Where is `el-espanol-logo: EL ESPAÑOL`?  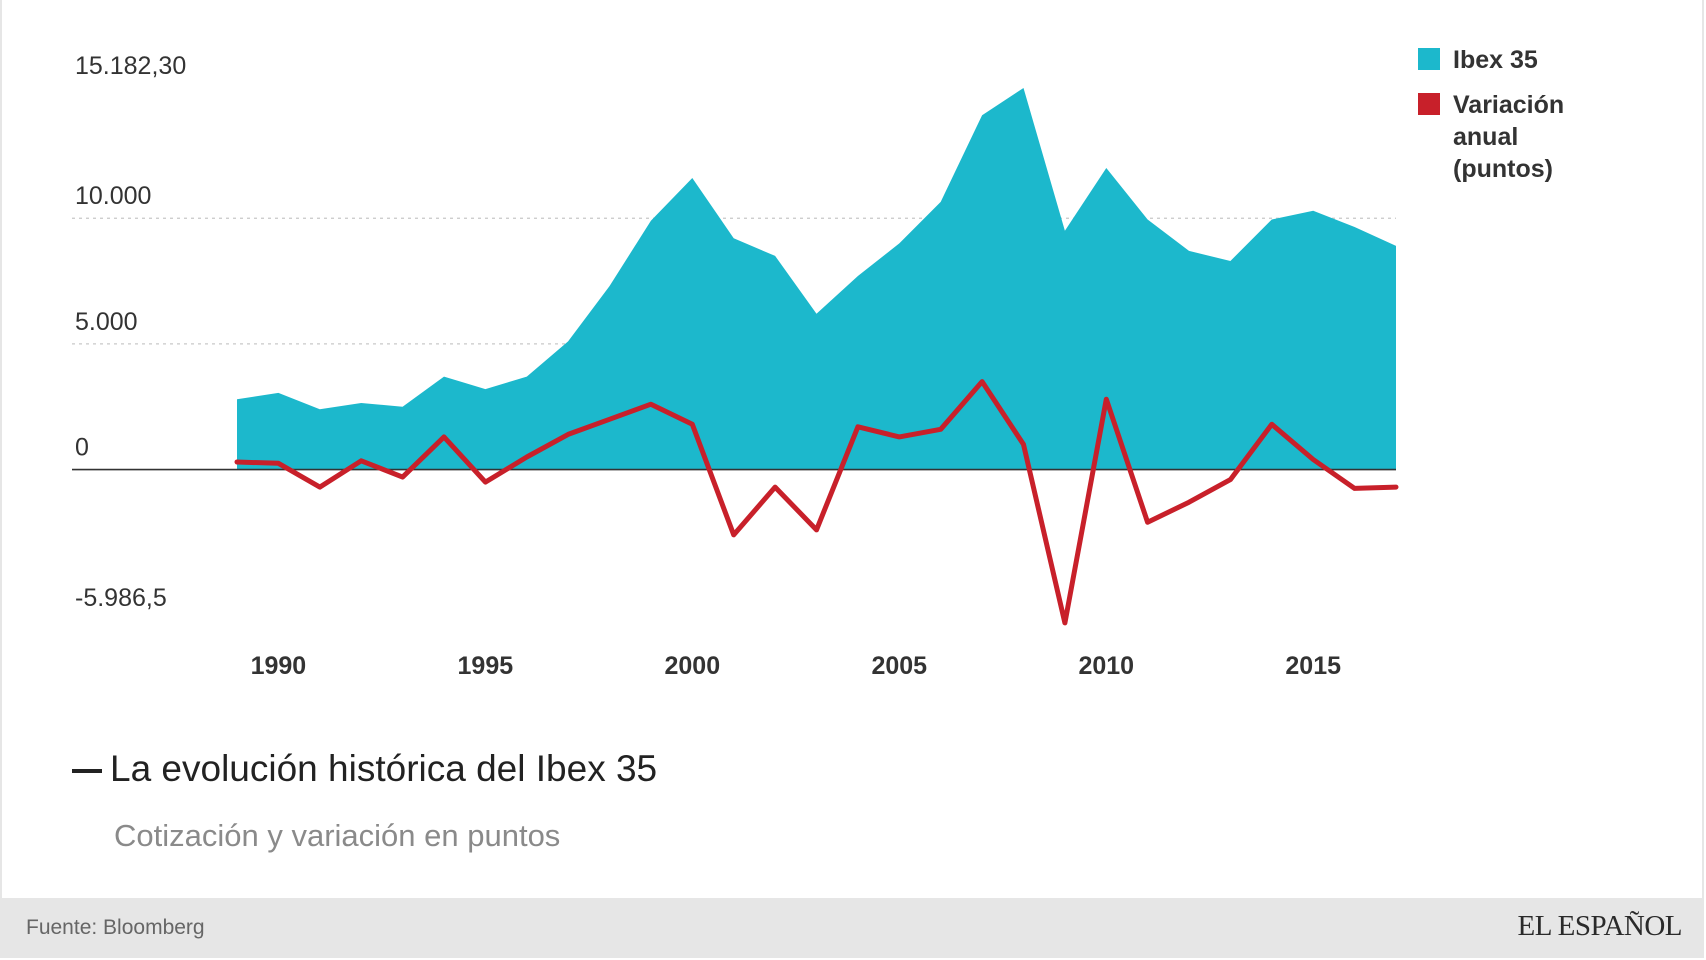
el-espanol-logo: EL ESPAÑOL is located at coordinates (1600, 926).